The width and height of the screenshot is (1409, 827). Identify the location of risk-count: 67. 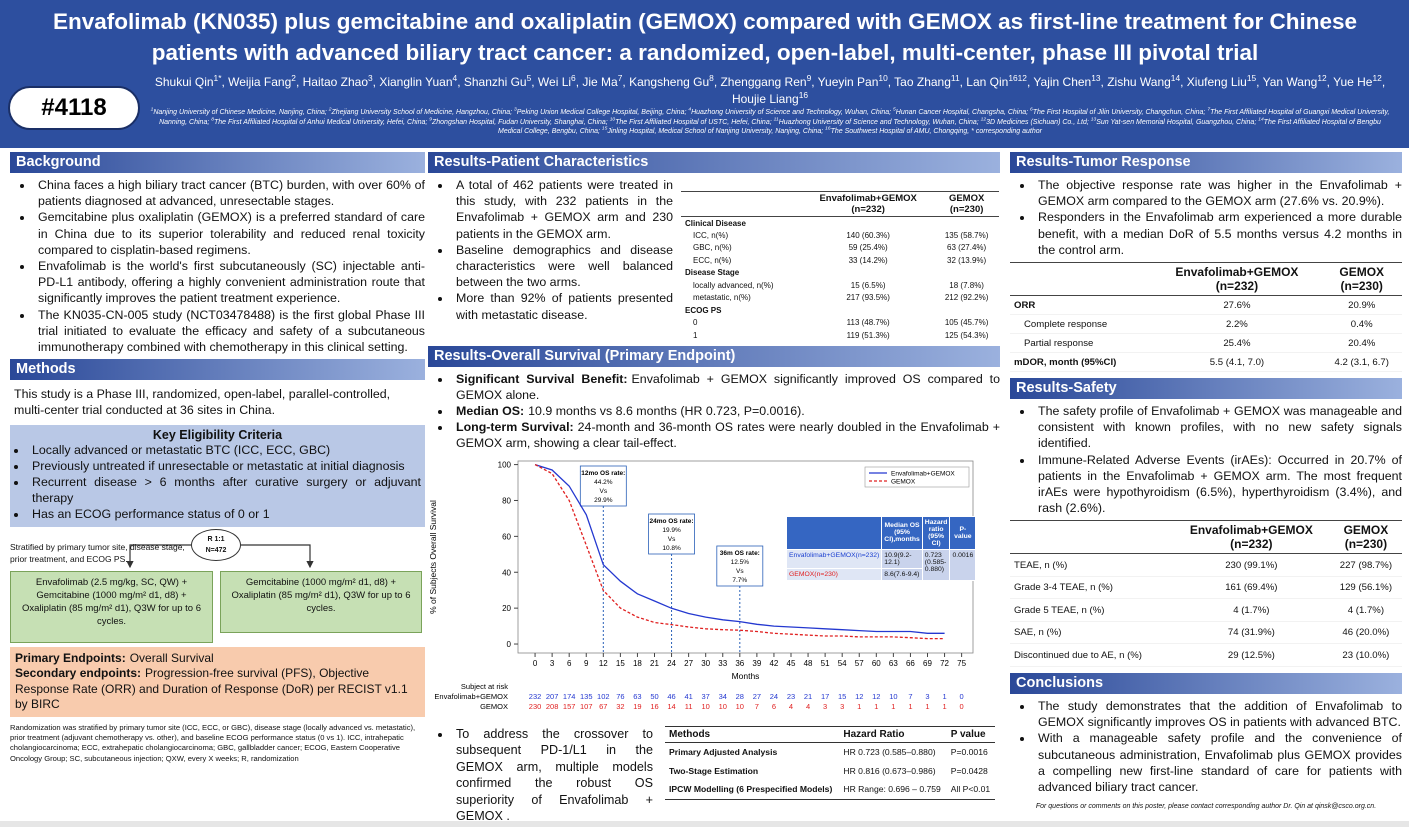
(603, 706).